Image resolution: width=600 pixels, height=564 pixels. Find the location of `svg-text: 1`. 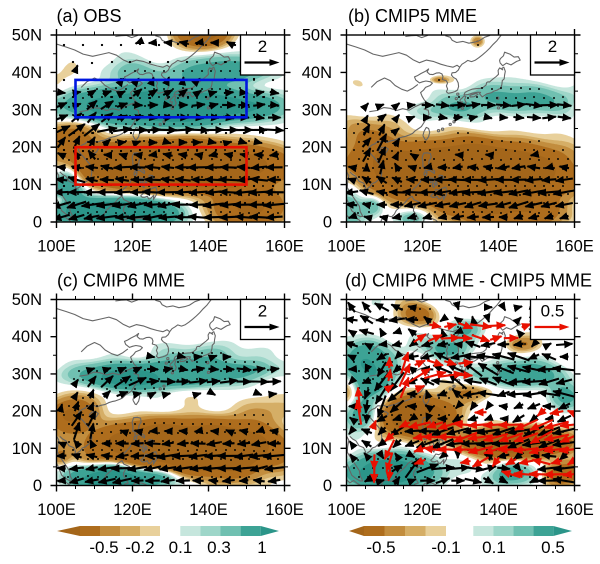

svg-text: 1 is located at coordinates (261, 547).